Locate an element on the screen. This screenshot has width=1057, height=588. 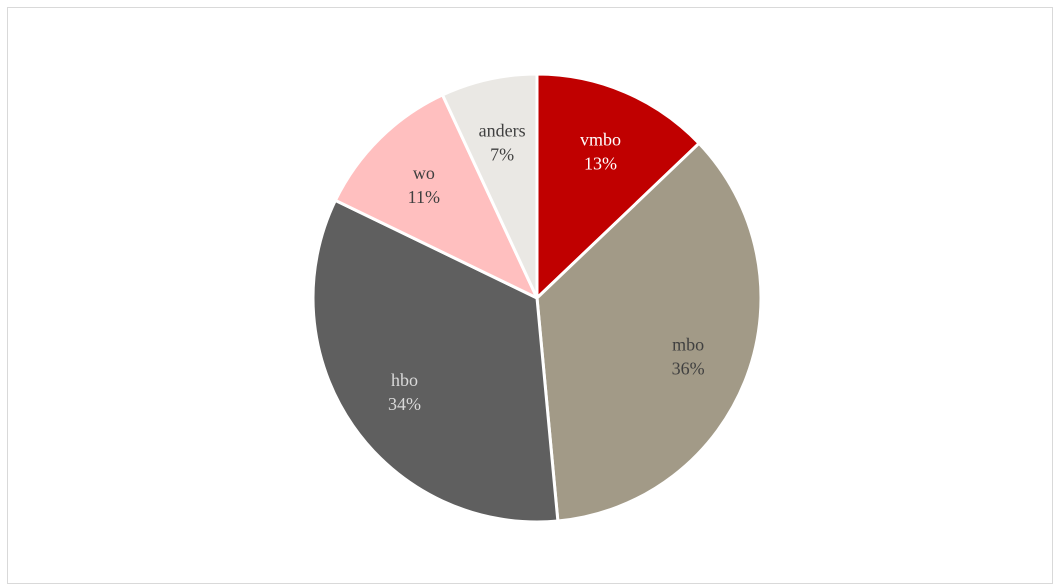
slice-value-hbo: 34% is located at coordinates (404, 404).